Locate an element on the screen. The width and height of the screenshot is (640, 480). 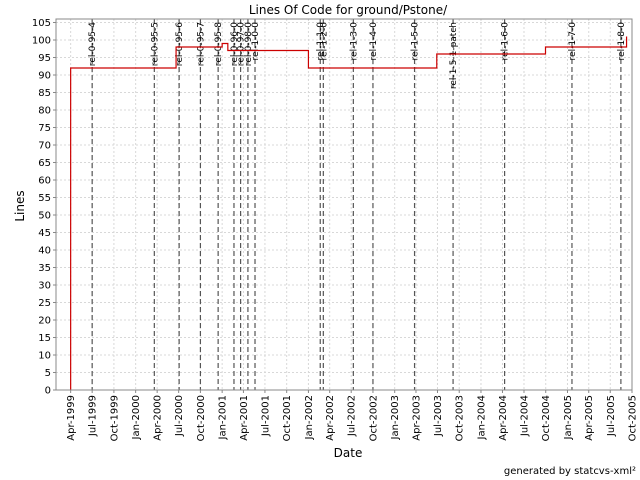
x-tick-label: Oct-1999 is located at coordinates (114, 418).